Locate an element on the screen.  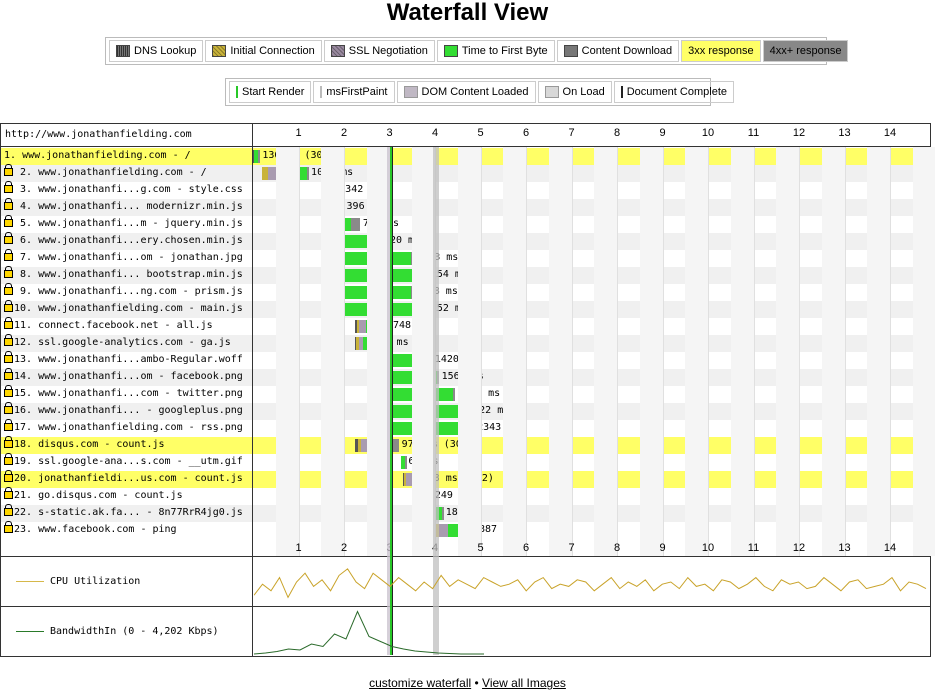
legend-item-label: 3xx response is located at coordinates (721, 51).